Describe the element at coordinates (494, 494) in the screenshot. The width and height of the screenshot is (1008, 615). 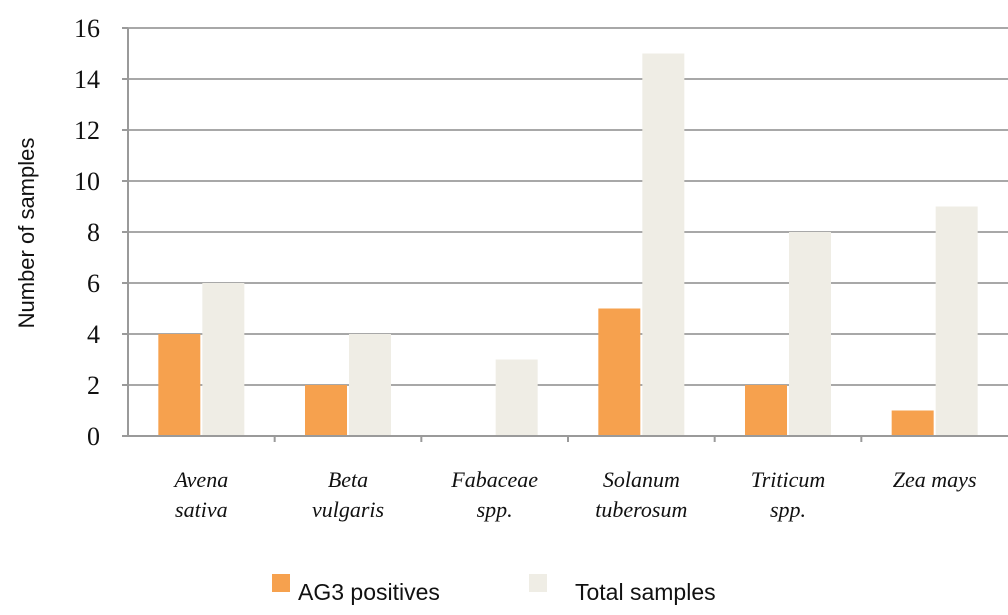
I see `x-tick-label: Fabaceae spp.` at that location.